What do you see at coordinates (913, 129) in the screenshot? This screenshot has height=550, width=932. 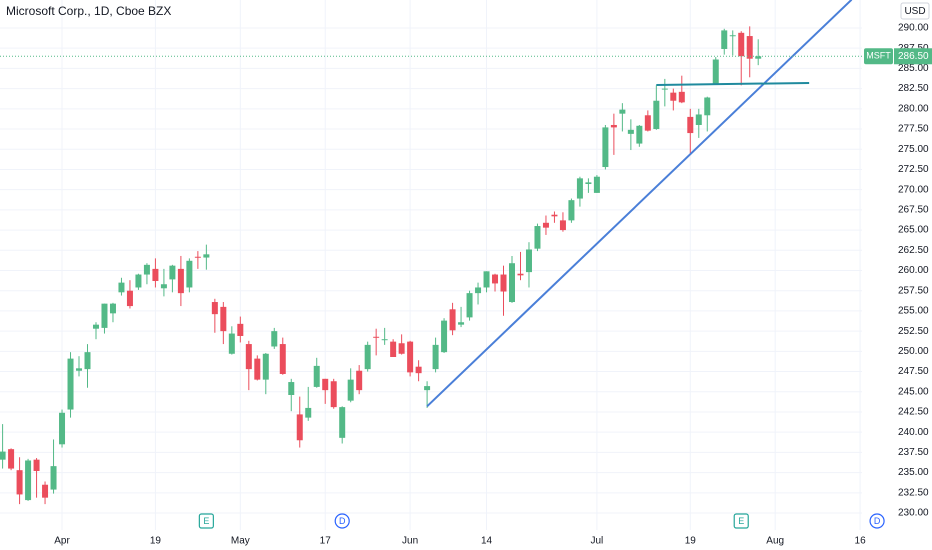 I see `y-tick-label: 277.50` at bounding box center [913, 129].